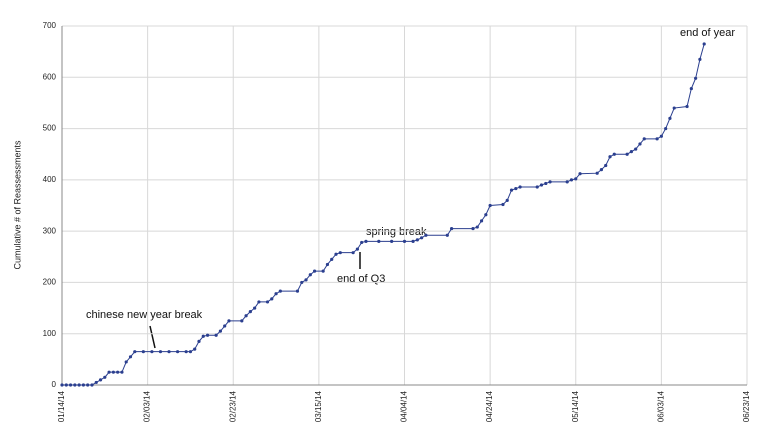 The image size is (768, 432). Describe the element at coordinates (396, 232) in the screenshot. I see `annotation: spring break` at that location.